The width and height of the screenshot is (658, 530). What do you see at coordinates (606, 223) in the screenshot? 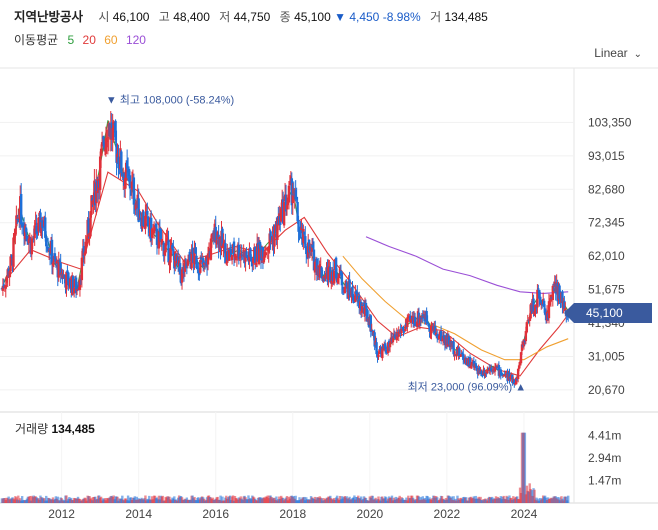
I see `y-tick-label: 72,345` at bounding box center [606, 223].